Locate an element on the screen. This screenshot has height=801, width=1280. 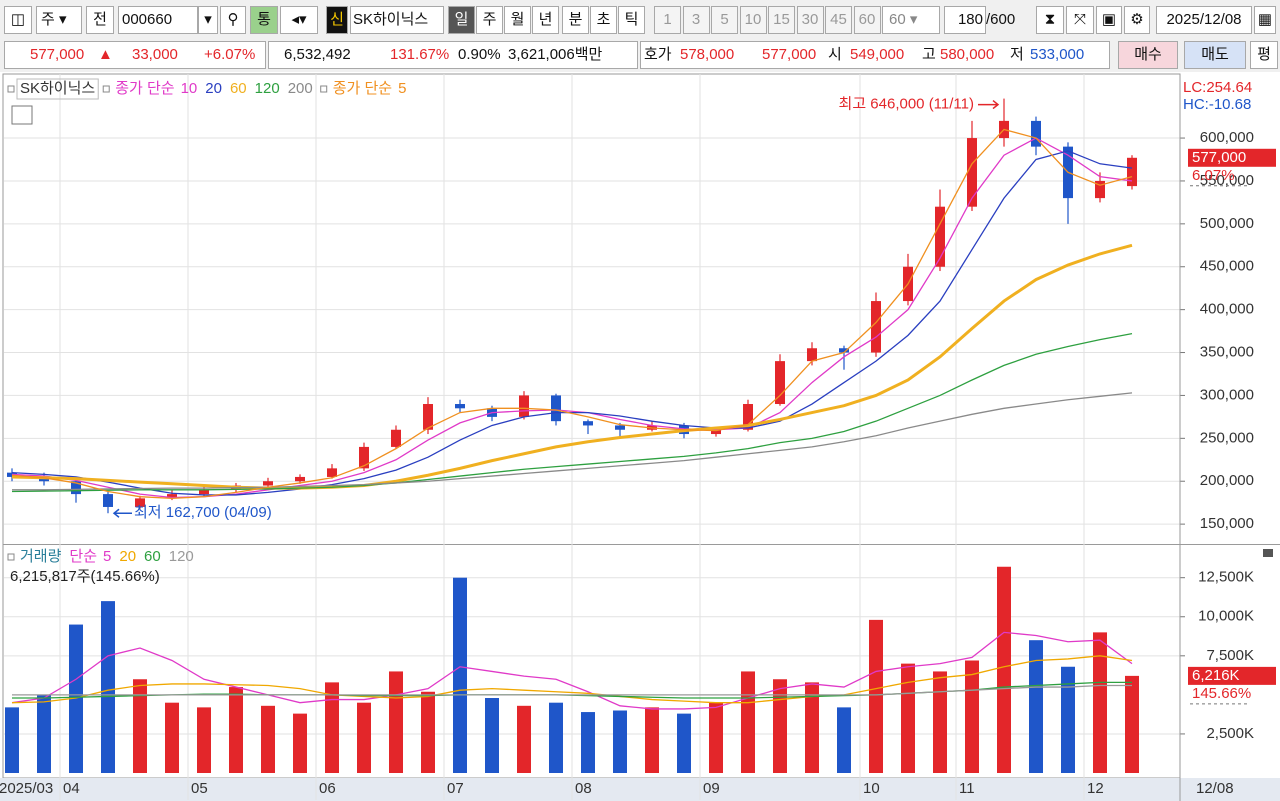
last-value-tag is located at coordinates (1232, 157).